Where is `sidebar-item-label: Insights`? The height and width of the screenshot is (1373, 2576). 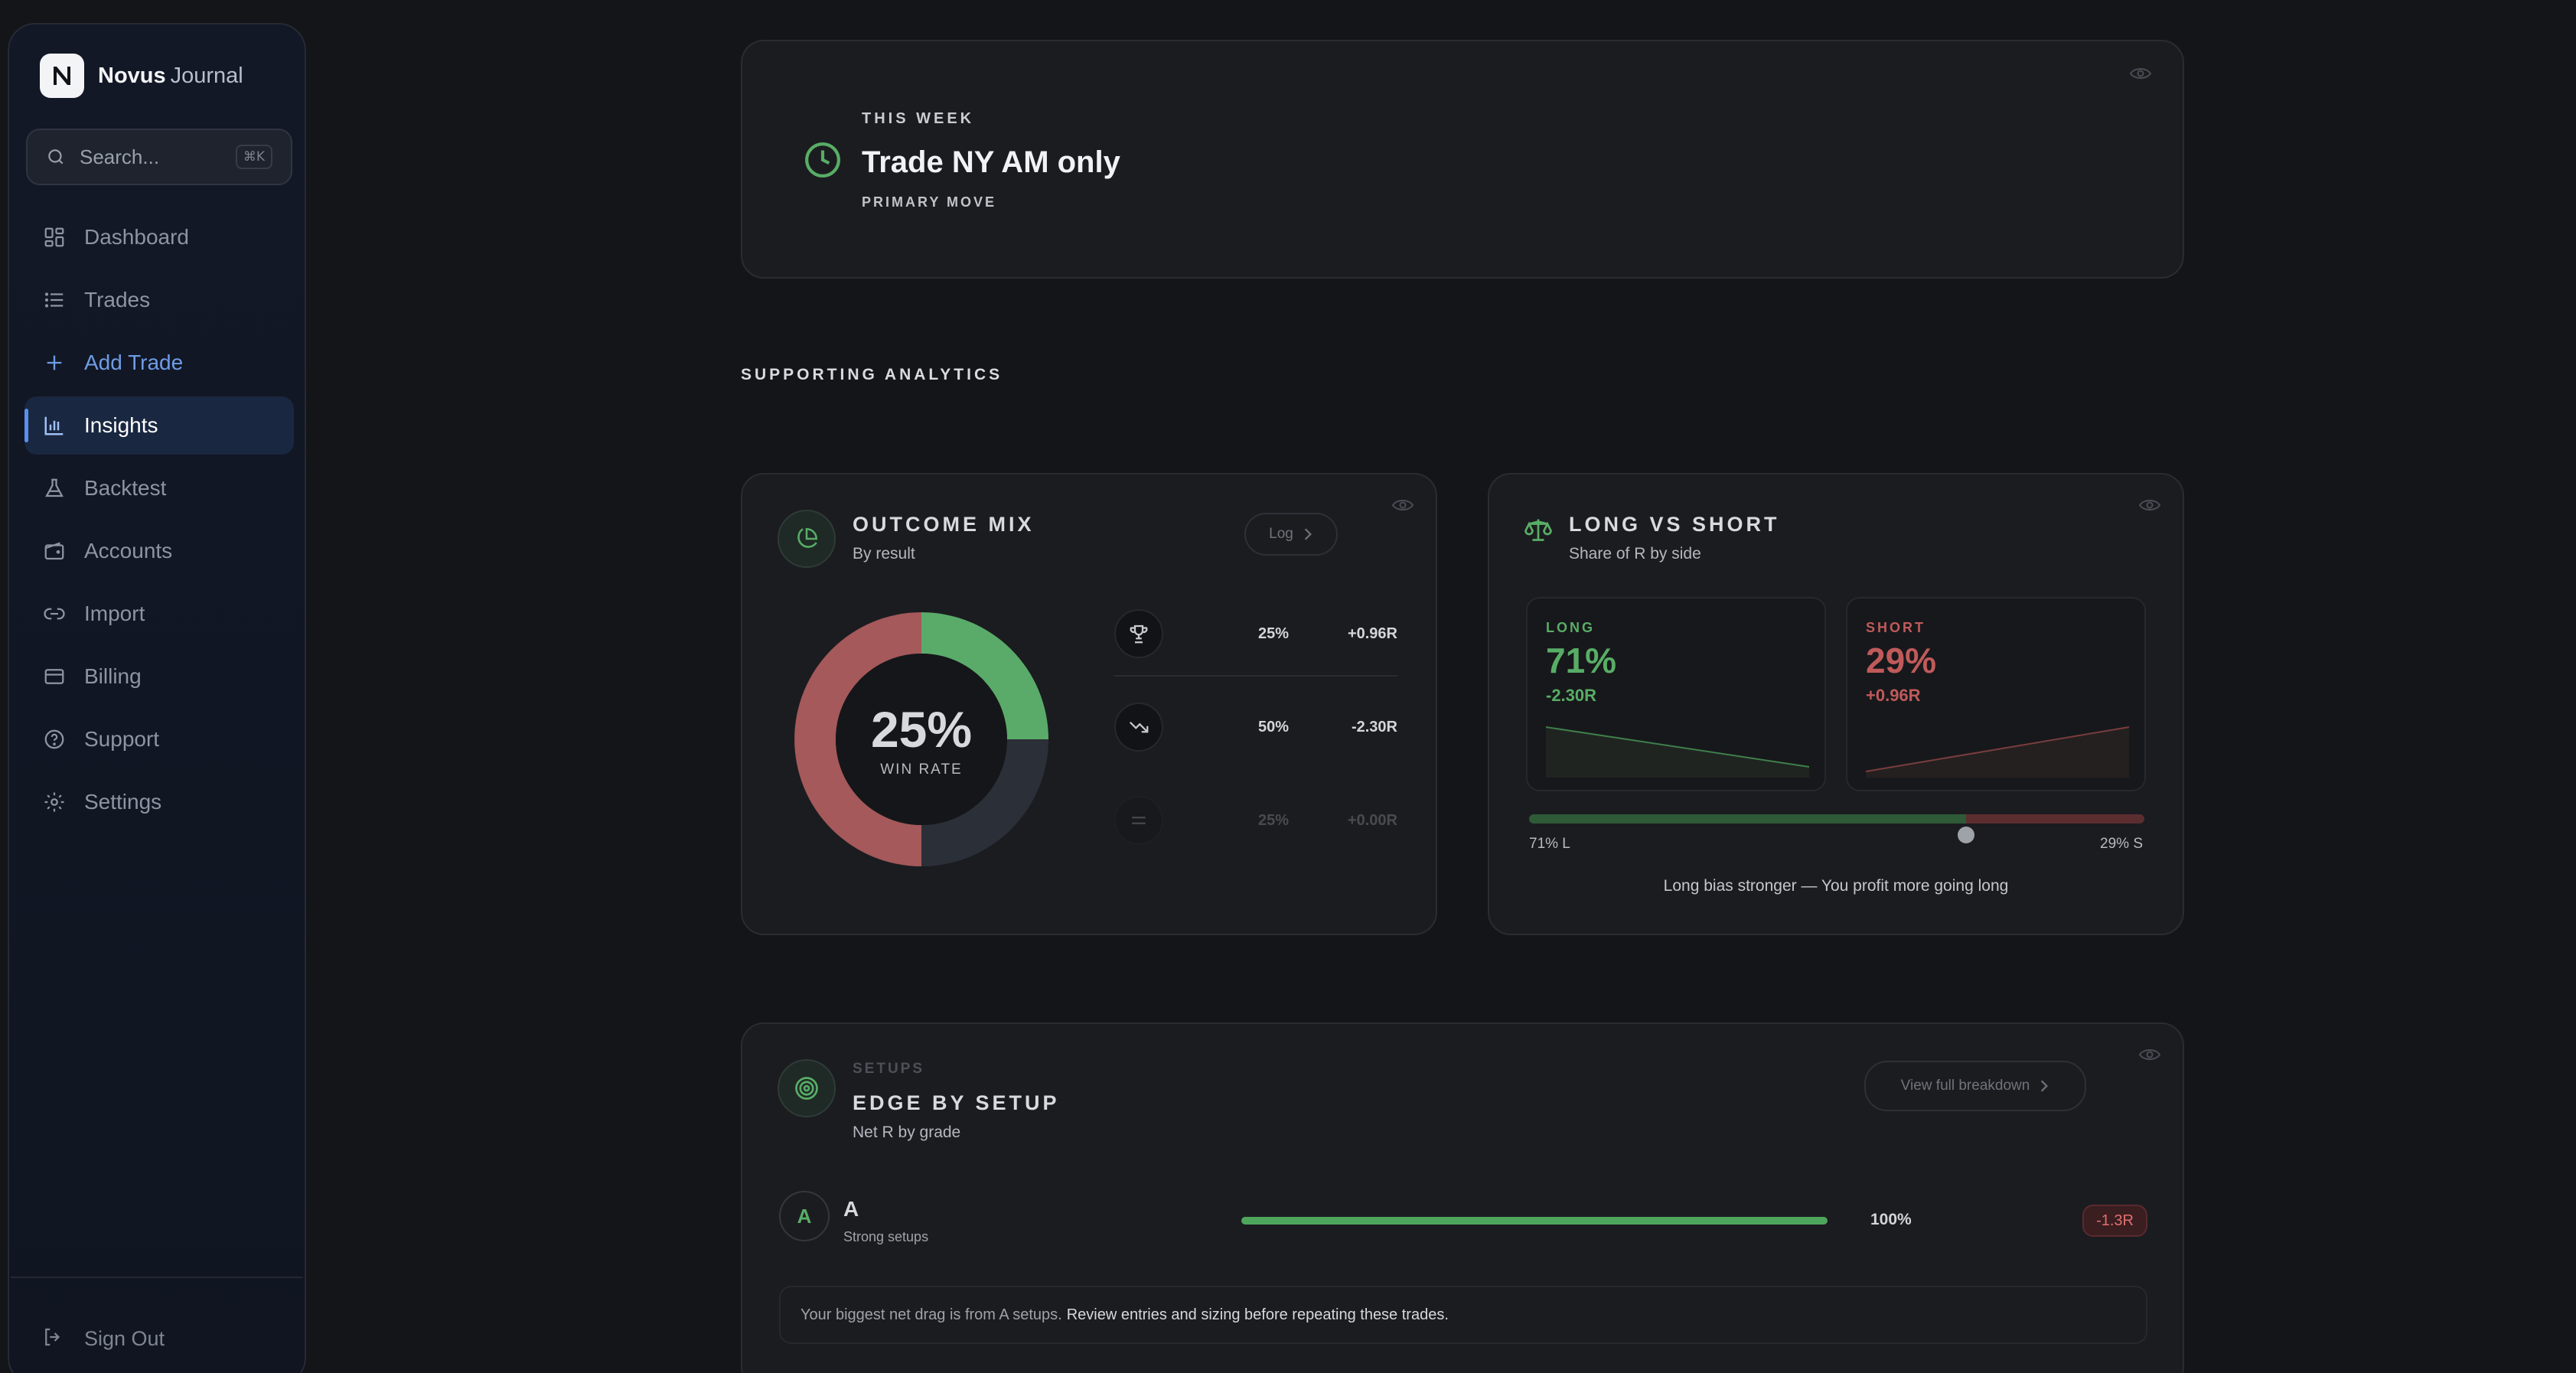
sidebar-item-label: Insights is located at coordinates (121, 425).